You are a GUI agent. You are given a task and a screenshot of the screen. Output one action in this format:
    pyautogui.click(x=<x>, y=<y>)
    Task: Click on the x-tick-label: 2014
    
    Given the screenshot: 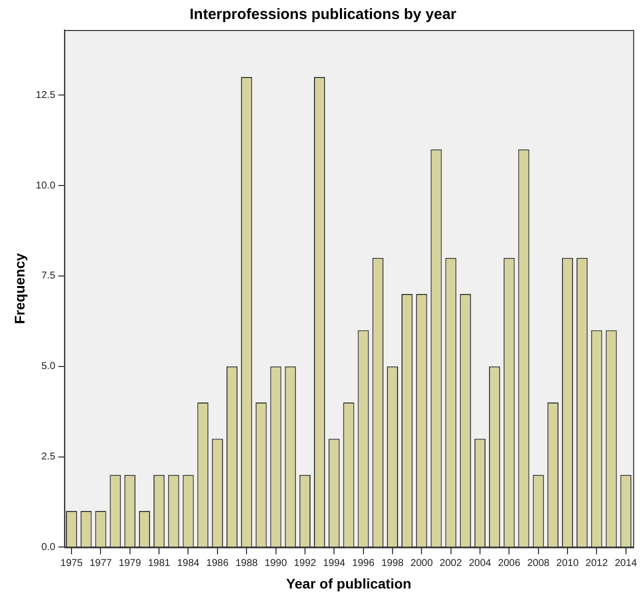 What is the action you would take?
    pyautogui.click(x=626, y=563)
    